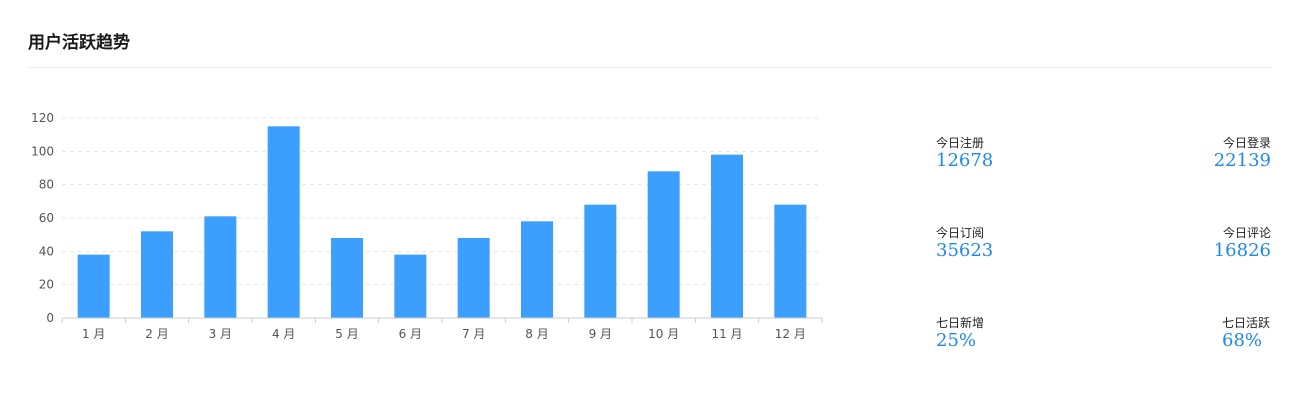  I want to click on y-tick-label: 120, so click(42, 118).